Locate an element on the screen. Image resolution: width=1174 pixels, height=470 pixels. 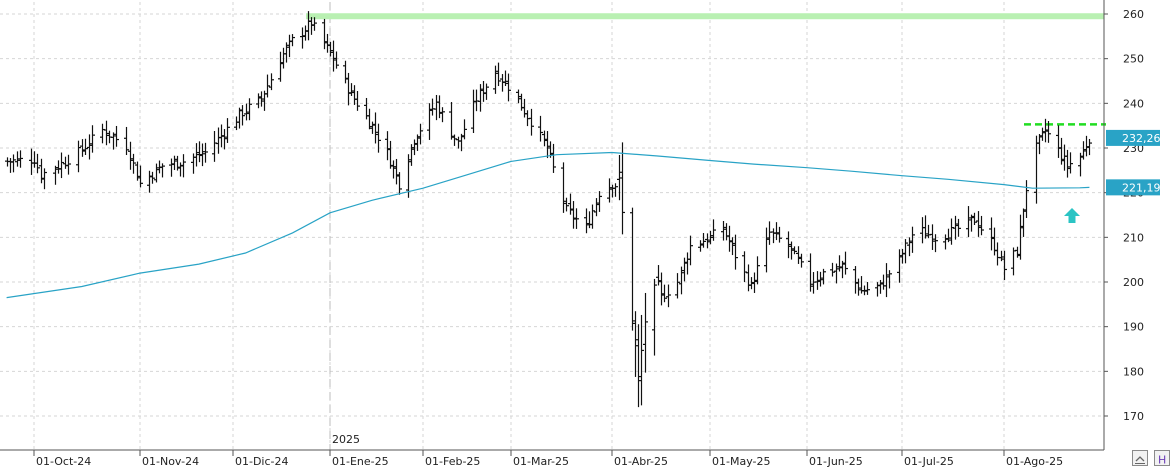
ma-value-tag: 221,19 is located at coordinates (1133, 187).